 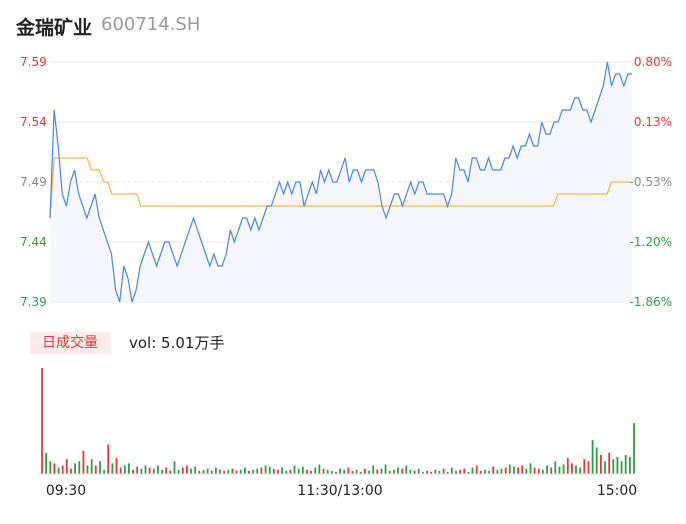 What do you see at coordinates (33, 122) in the screenshot?
I see `y-tick-left: 7.54` at bounding box center [33, 122].